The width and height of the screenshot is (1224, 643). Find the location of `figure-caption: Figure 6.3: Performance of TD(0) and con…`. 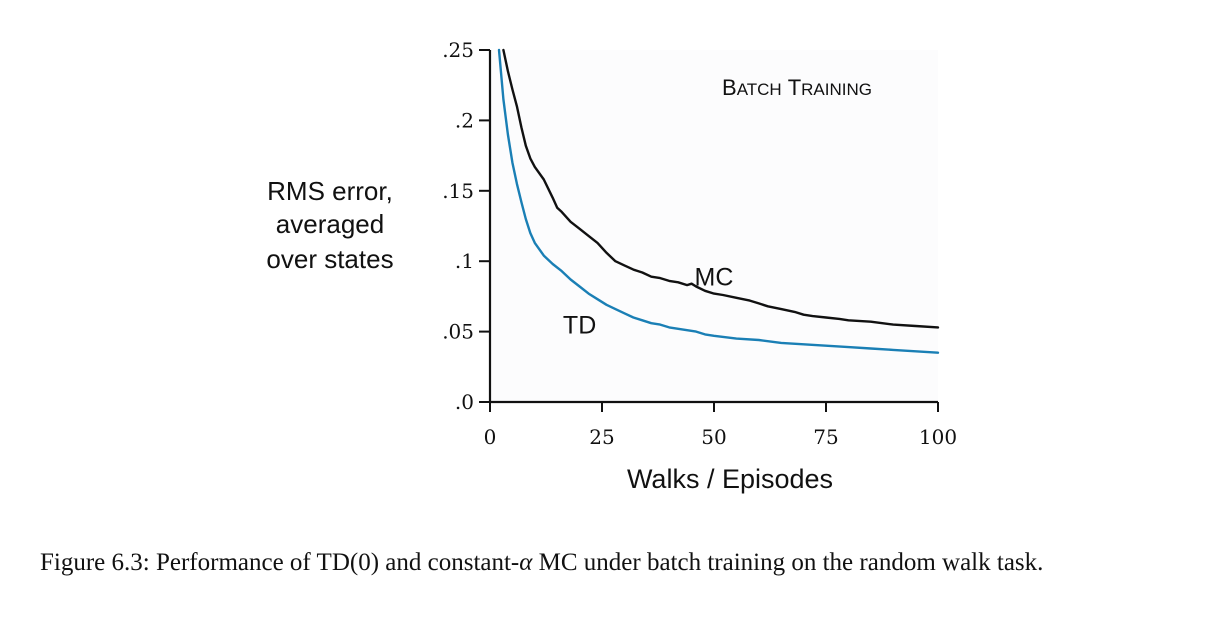

figure-caption: Figure 6.3: Performance of TD(0) and con… is located at coordinates (620, 563).